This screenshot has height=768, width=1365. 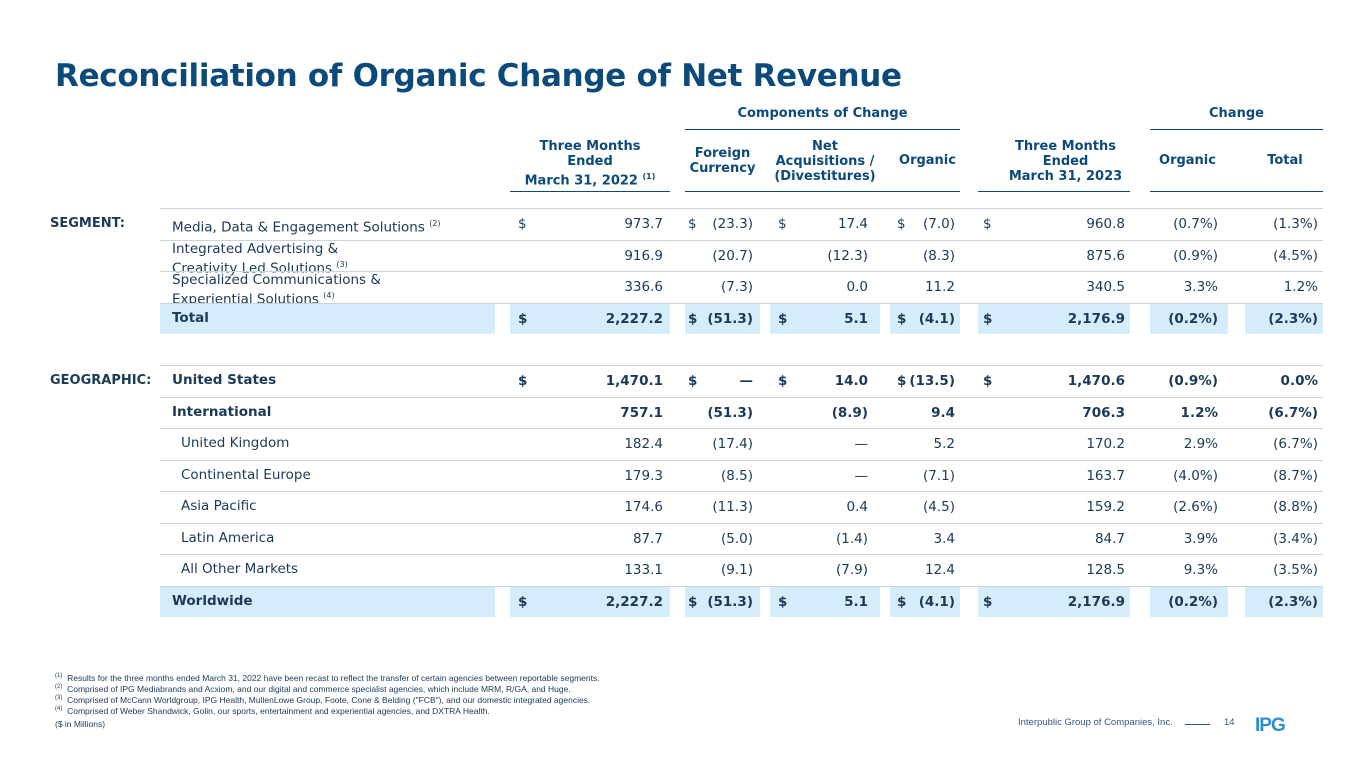 What do you see at coordinates (1200, 287) in the screenshot?
I see `cell-pct-org: 3.3%` at bounding box center [1200, 287].